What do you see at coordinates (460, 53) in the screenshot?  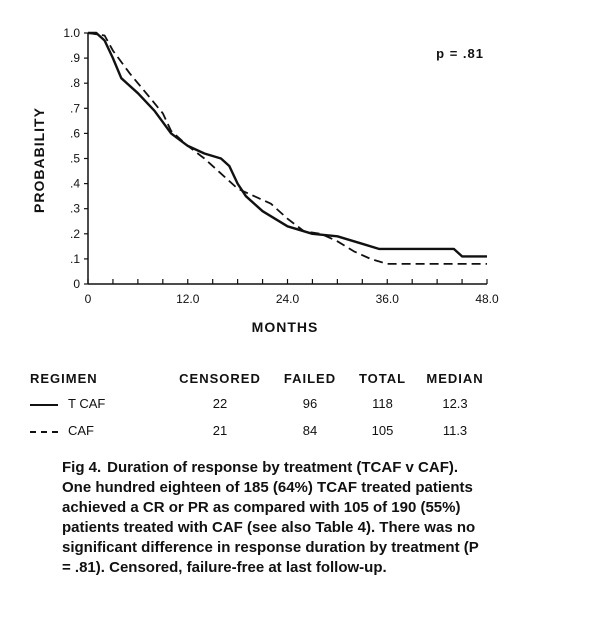 I see `p-value-annotation: p = .81` at bounding box center [460, 53].